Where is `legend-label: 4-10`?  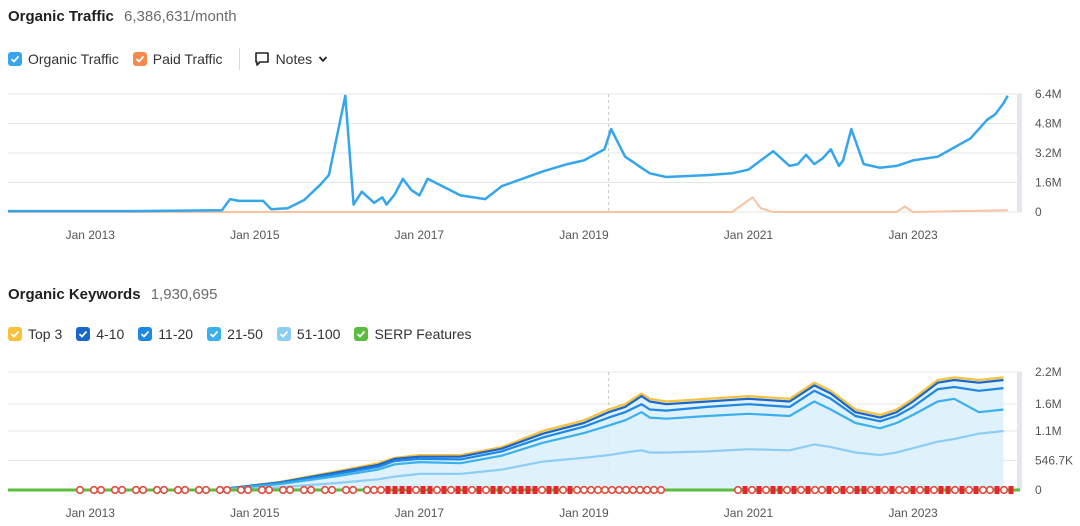 legend-label: 4-10 is located at coordinates (110, 334).